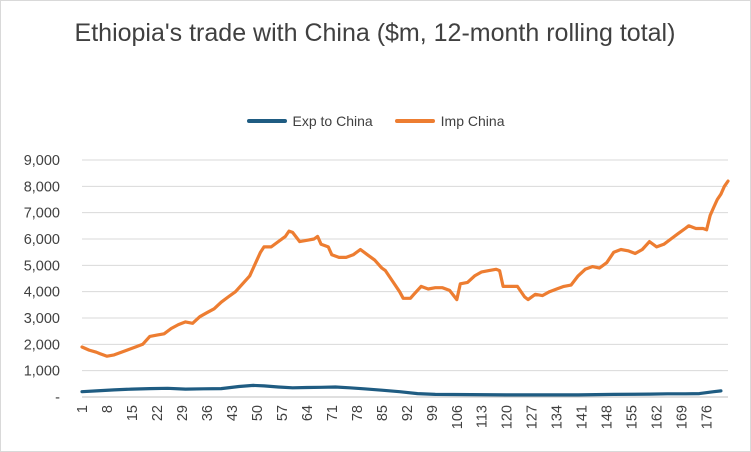 Image resolution: width=751 pixels, height=452 pixels. Describe the element at coordinates (258, 413) in the screenshot. I see `x-tick-label: 50` at that location.